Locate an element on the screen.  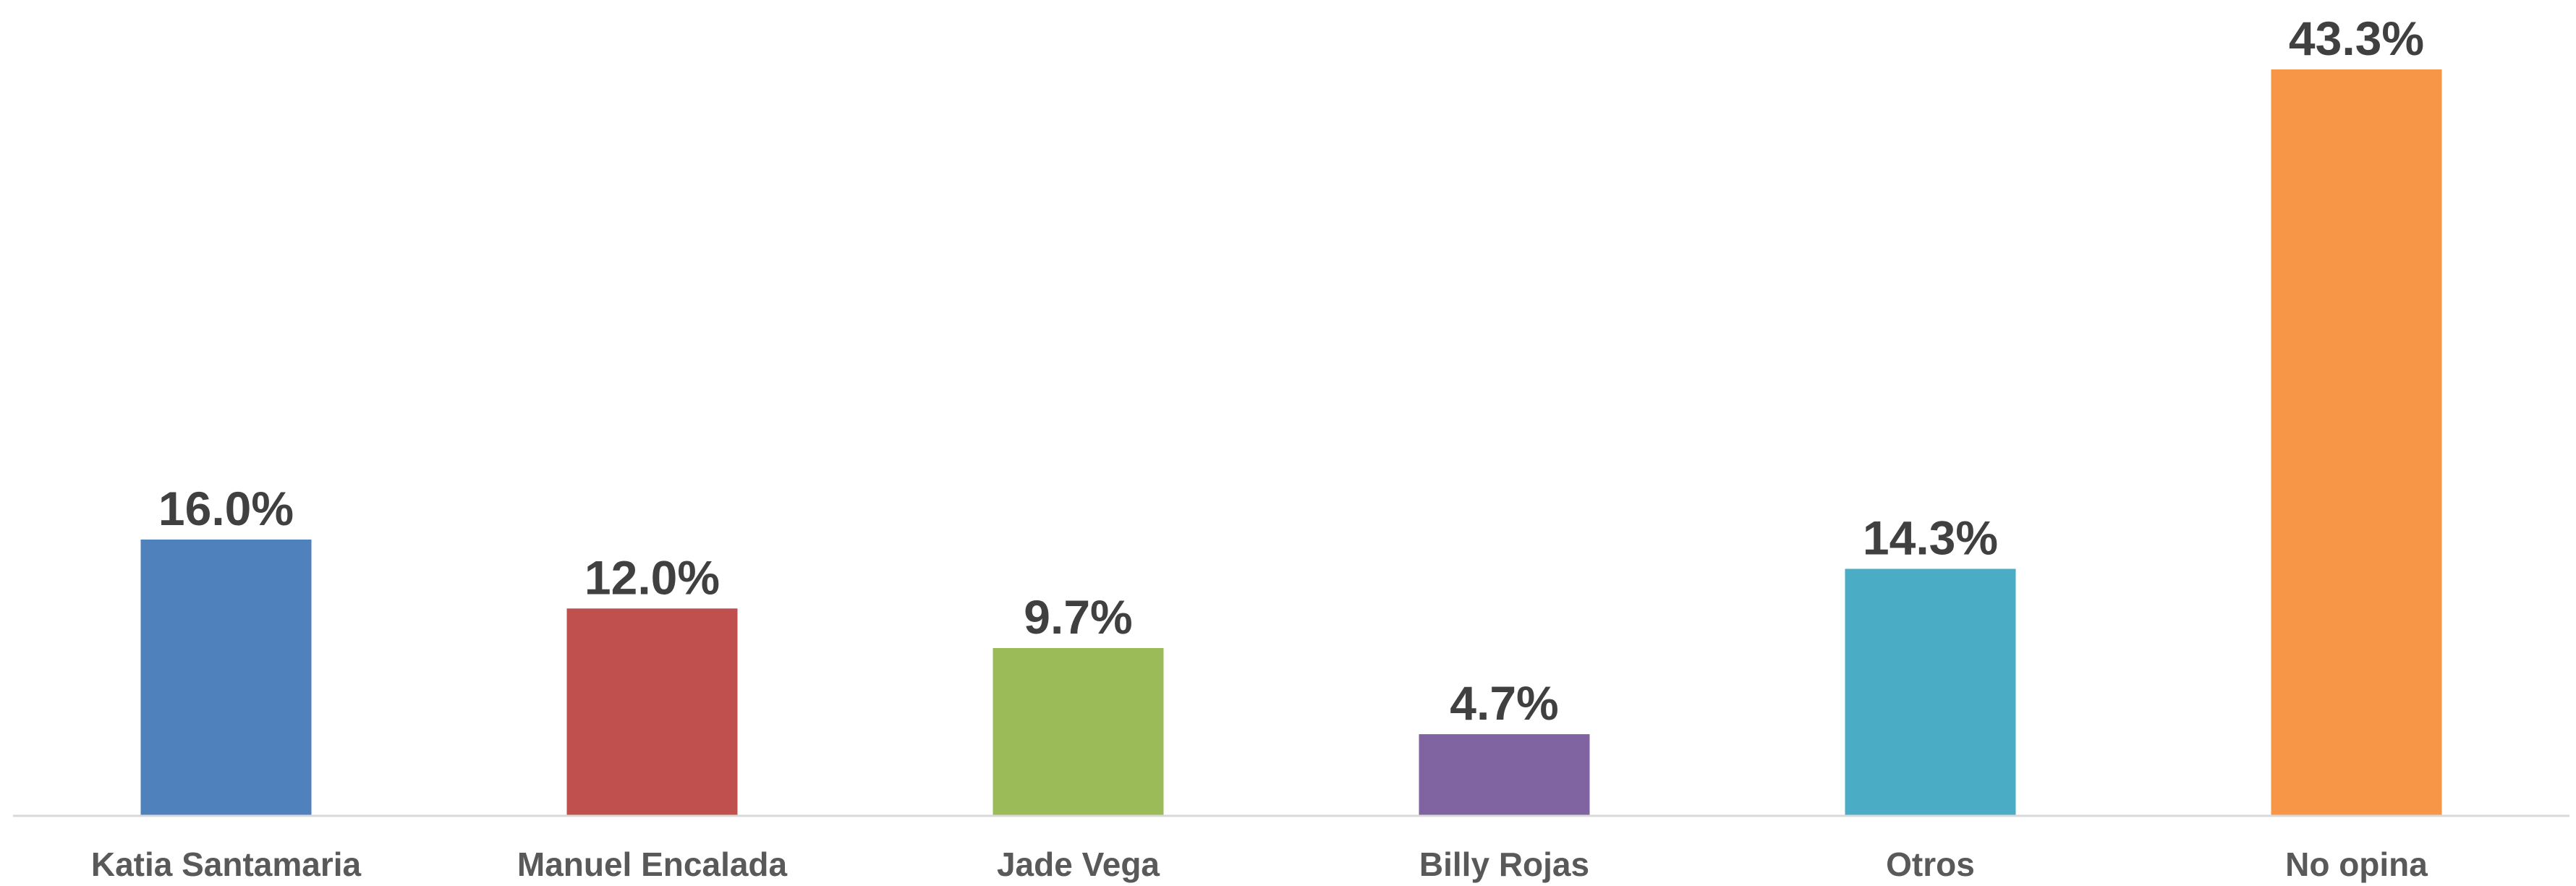
category-label-billy-rojas: Billy Rojas is located at coordinates (1504, 864).